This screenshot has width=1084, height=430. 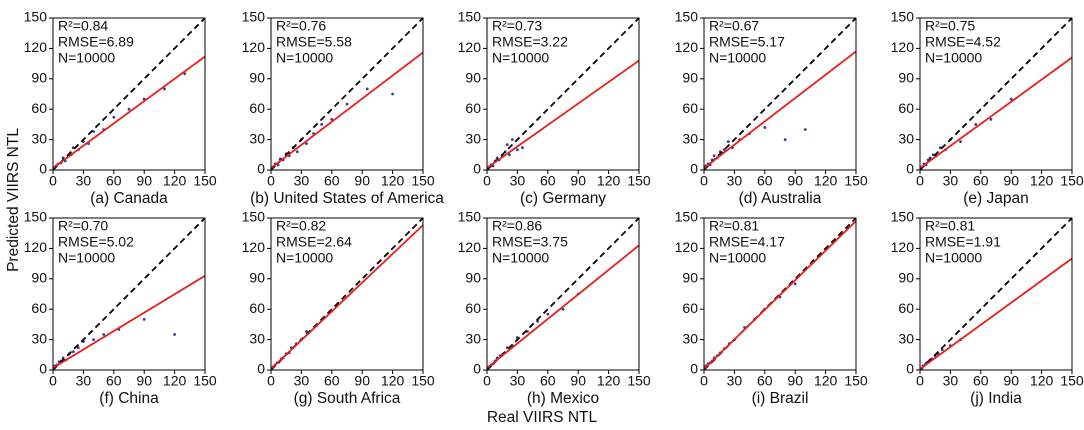 I want to click on stat-annotation: RMSE=4.52, so click(x=963, y=42).